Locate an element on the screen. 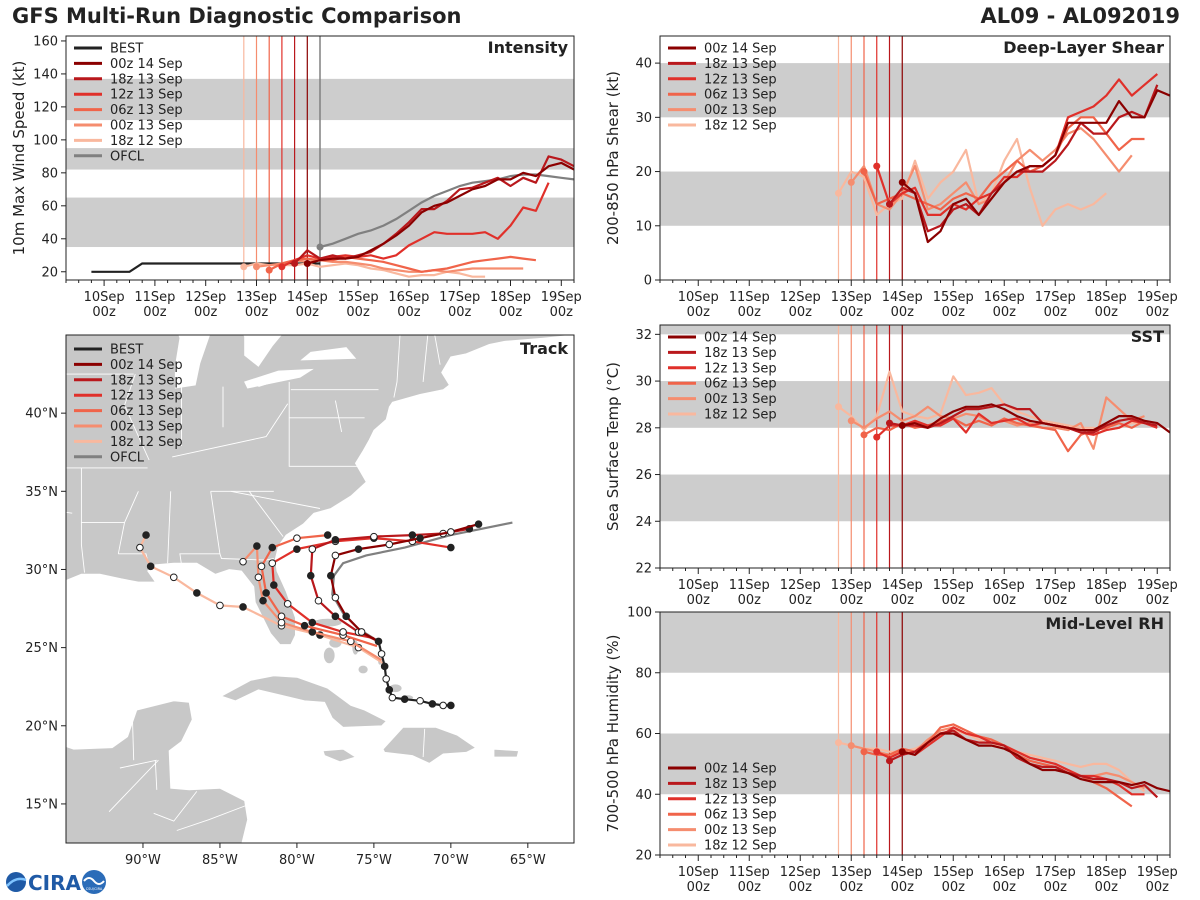  sst-x-tick-label-line: 16Sep is located at coordinates (1004, 585).